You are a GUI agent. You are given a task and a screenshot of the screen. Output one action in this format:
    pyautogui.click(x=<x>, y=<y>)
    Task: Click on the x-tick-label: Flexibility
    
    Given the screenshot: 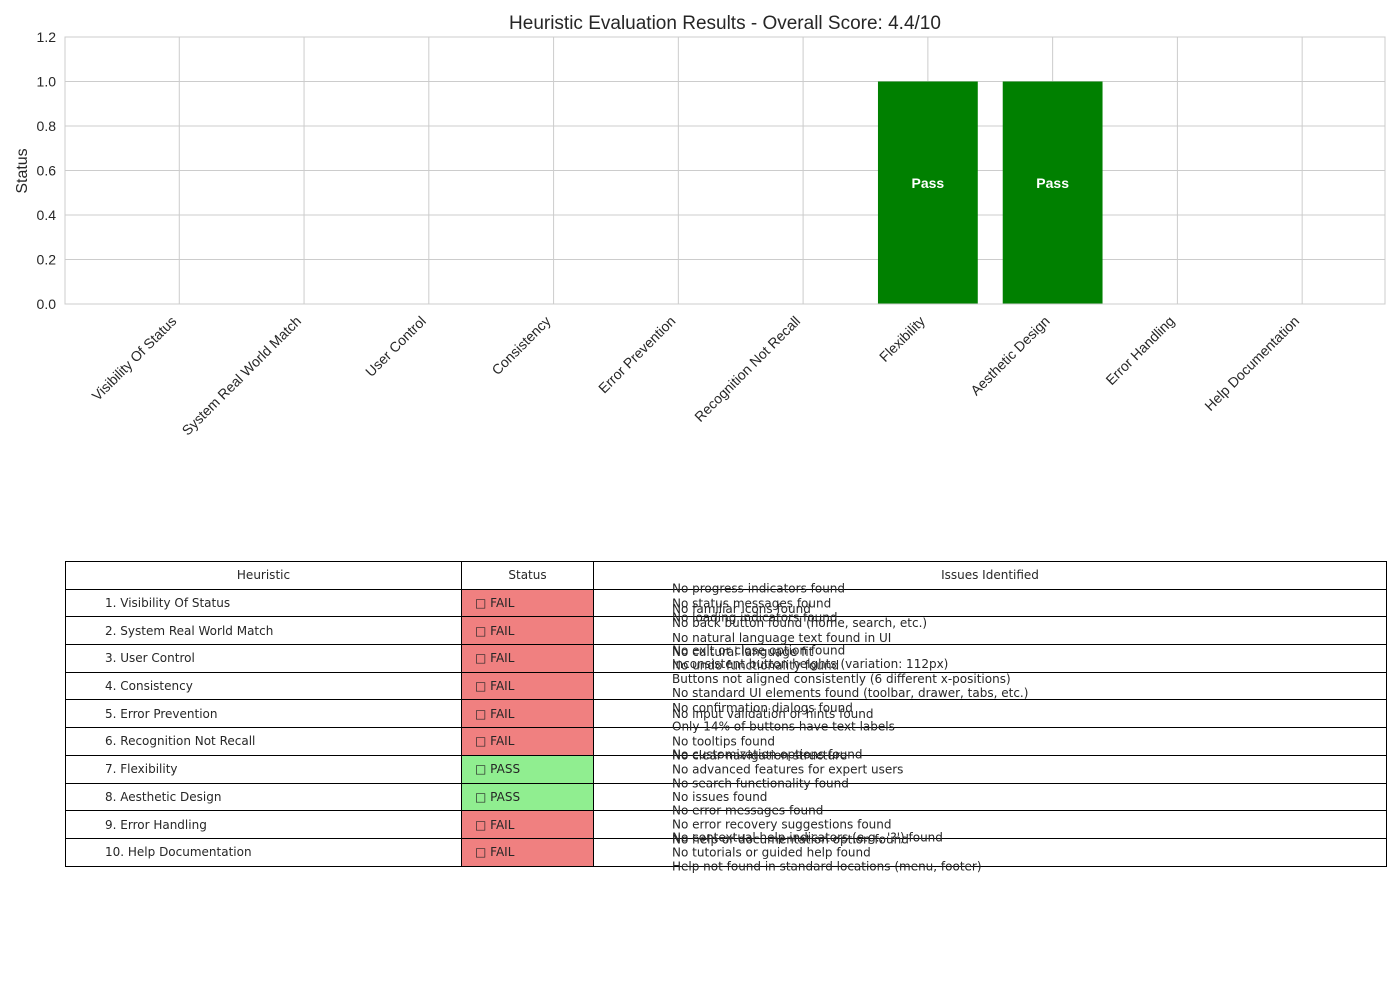 What is the action you would take?
    pyautogui.click(x=902, y=339)
    